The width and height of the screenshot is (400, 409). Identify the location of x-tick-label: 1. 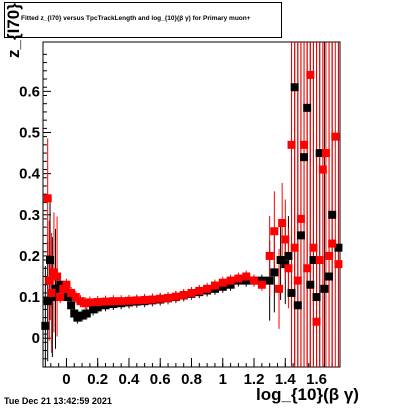
(223, 379).